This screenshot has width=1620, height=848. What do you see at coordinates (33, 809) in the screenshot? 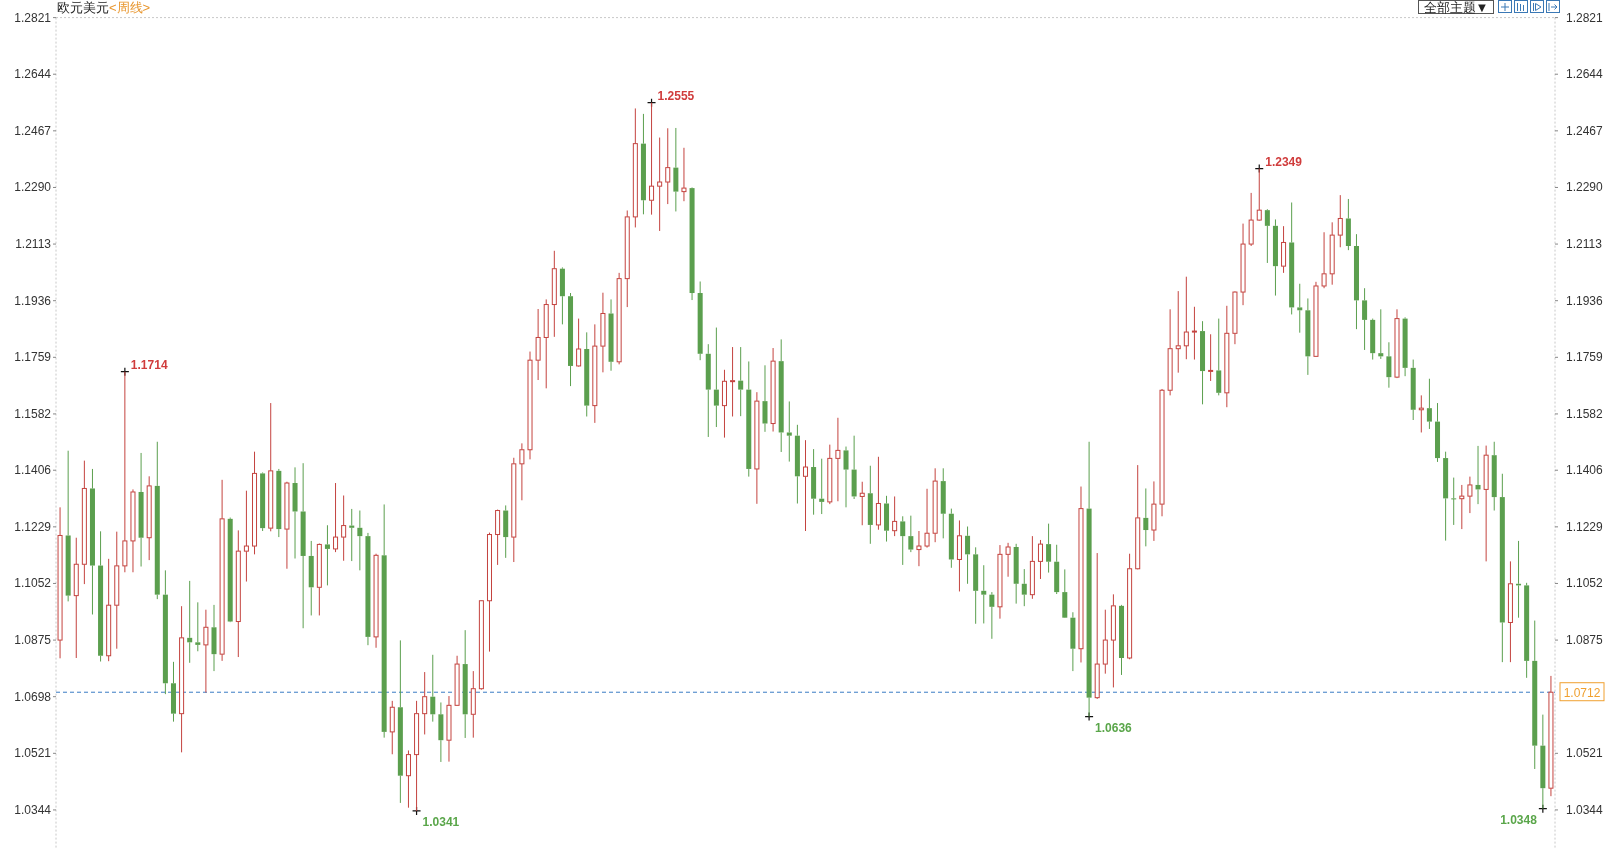
I see `y-tick-label: 1.0344` at bounding box center [33, 809].